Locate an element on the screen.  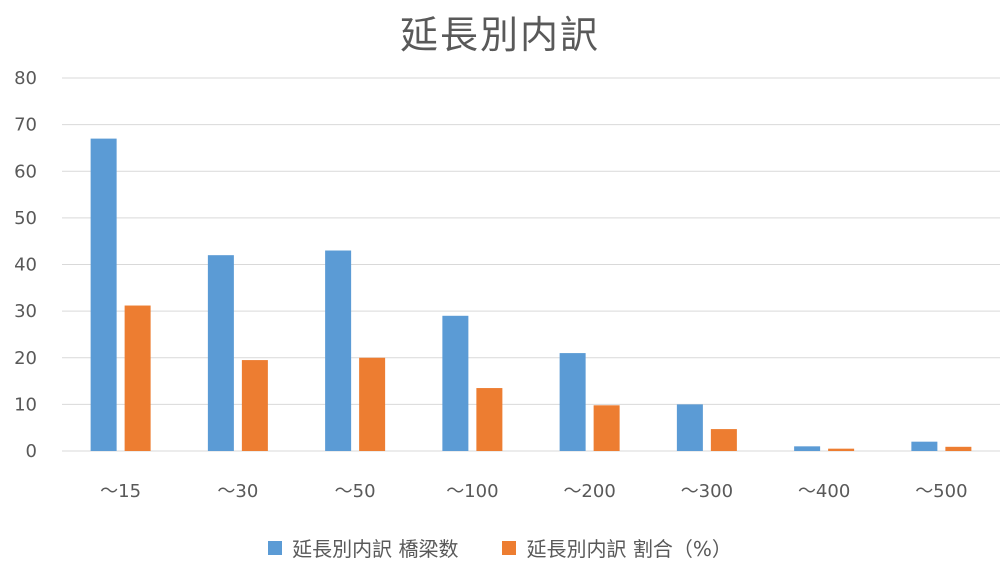
x-tick-label: ～15 is located at coordinates (120, 491).